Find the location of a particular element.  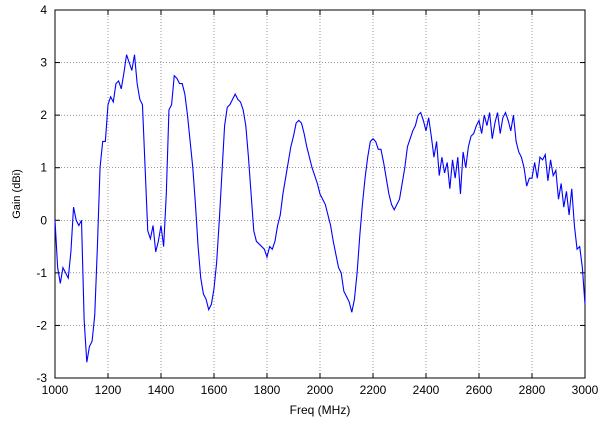

y-axis-label: Gain (dBi) is located at coordinates (17, 194).